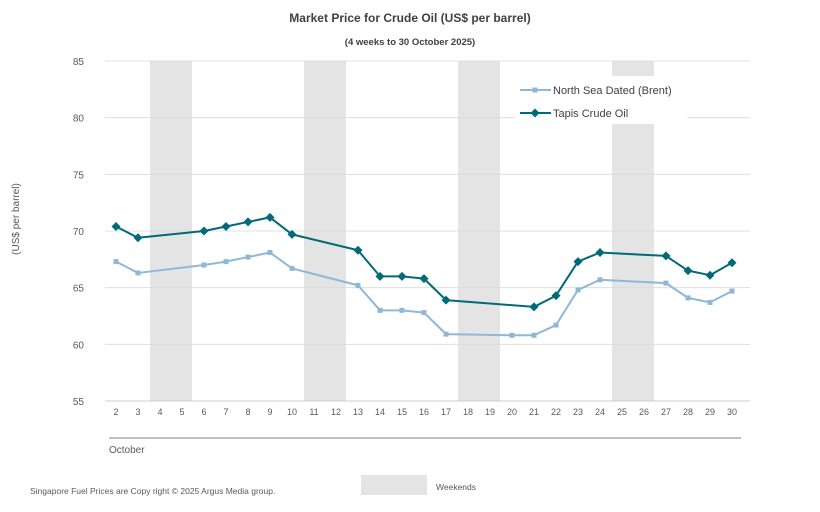 The width and height of the screenshot is (820, 512). Describe the element at coordinates (380, 412) in the screenshot. I see `x-tick-label-14: 14` at that location.